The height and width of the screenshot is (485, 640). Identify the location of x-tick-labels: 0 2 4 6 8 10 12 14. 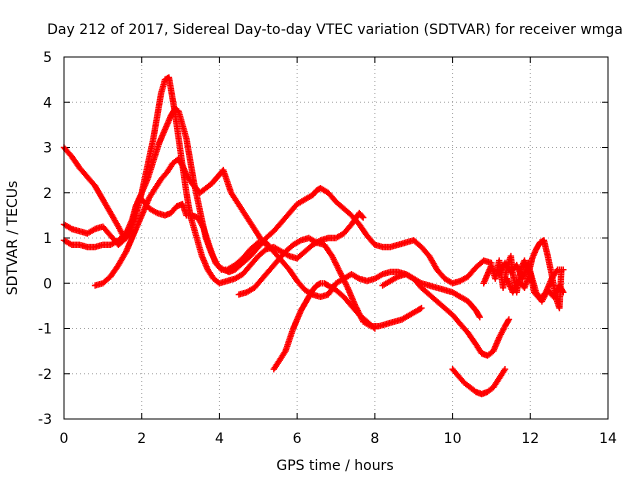
(338, 439).